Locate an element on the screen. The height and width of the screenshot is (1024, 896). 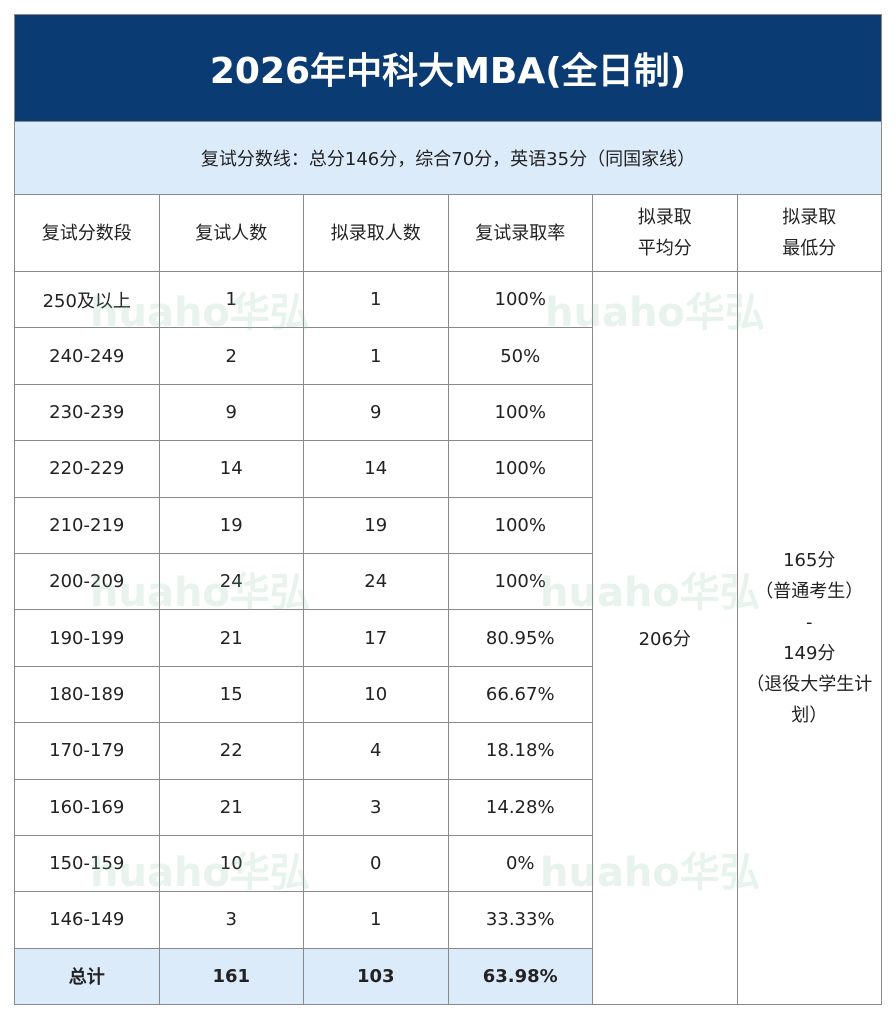
minimum-line: 165分 is located at coordinates (809, 560).